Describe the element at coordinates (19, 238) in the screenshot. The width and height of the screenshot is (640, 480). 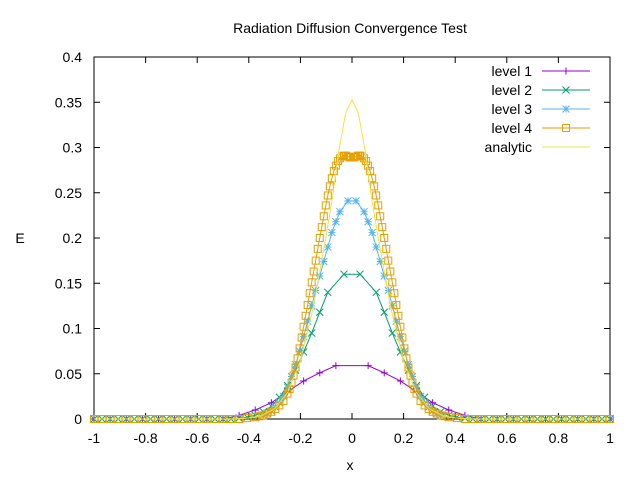
I see `y-axis-label: E` at that location.